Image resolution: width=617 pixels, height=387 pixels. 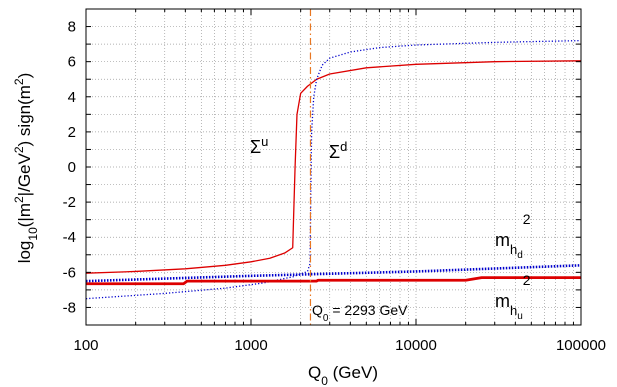 What do you see at coordinates (343, 375) in the screenshot?
I see `x-axis-label: Q0 (GeV)` at bounding box center [343, 375].